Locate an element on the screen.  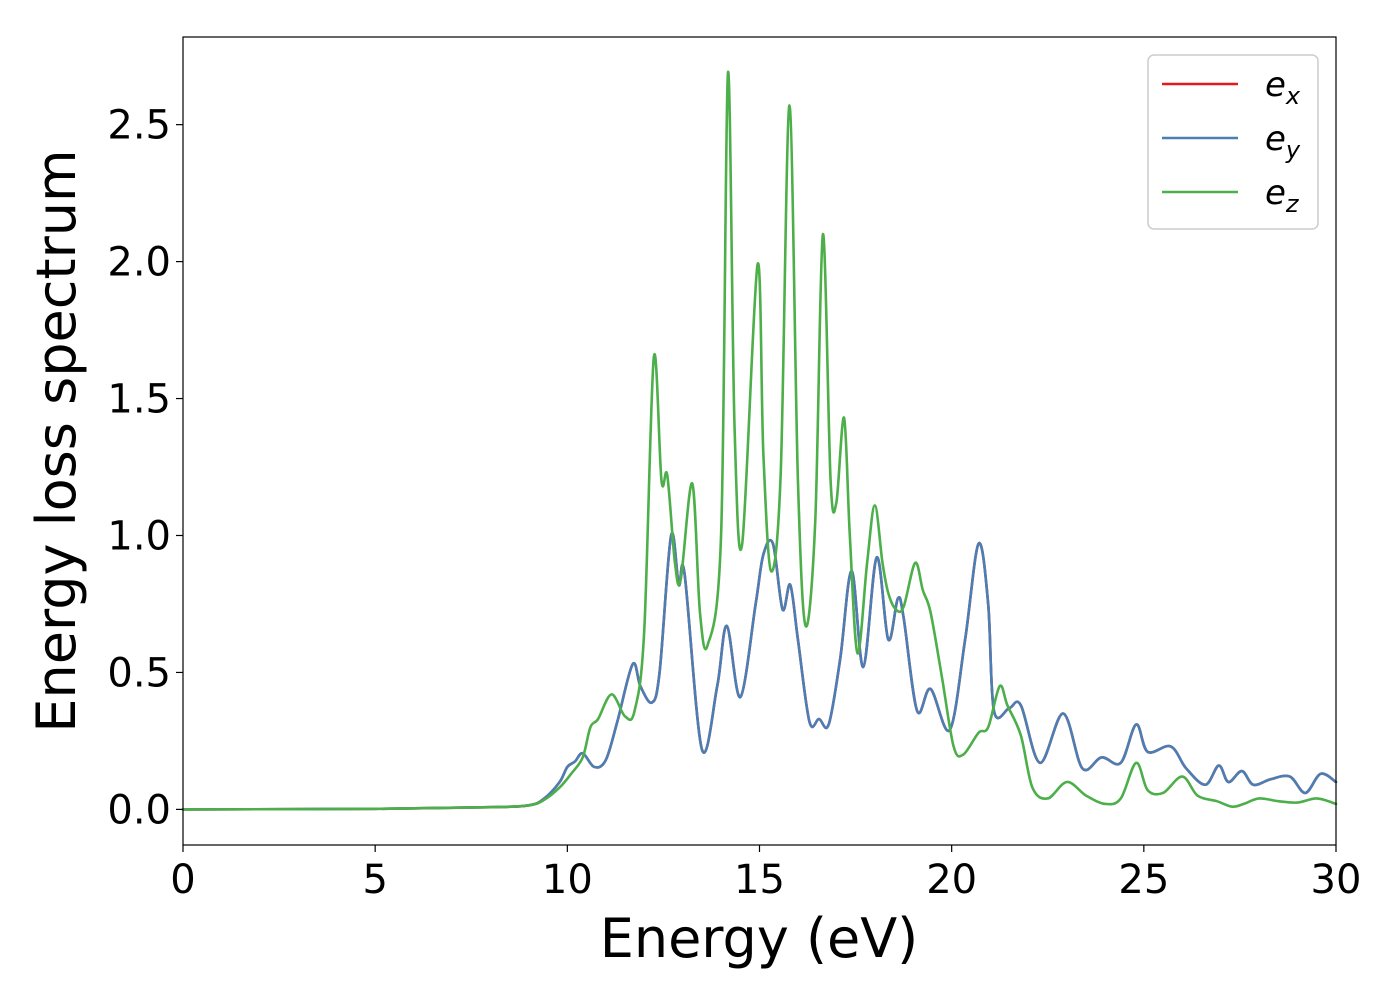
x-tick-label: 30 is located at coordinates (1336, 880).